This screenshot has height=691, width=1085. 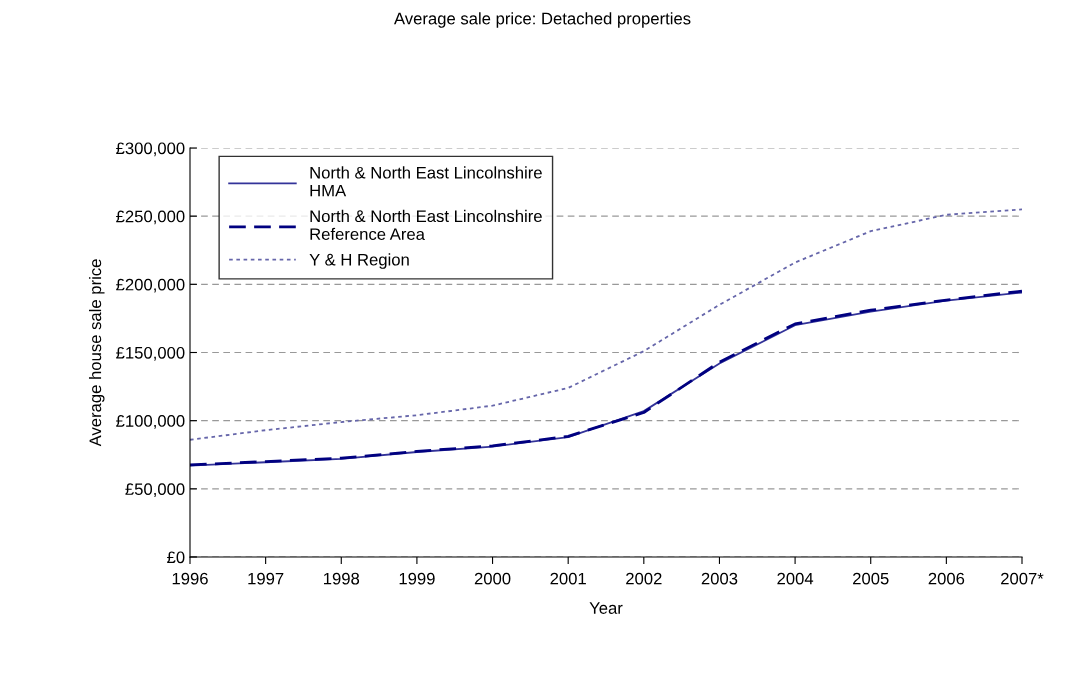 What do you see at coordinates (150, 353) in the screenshot?
I see `y-tick-label: £150,000` at bounding box center [150, 353].